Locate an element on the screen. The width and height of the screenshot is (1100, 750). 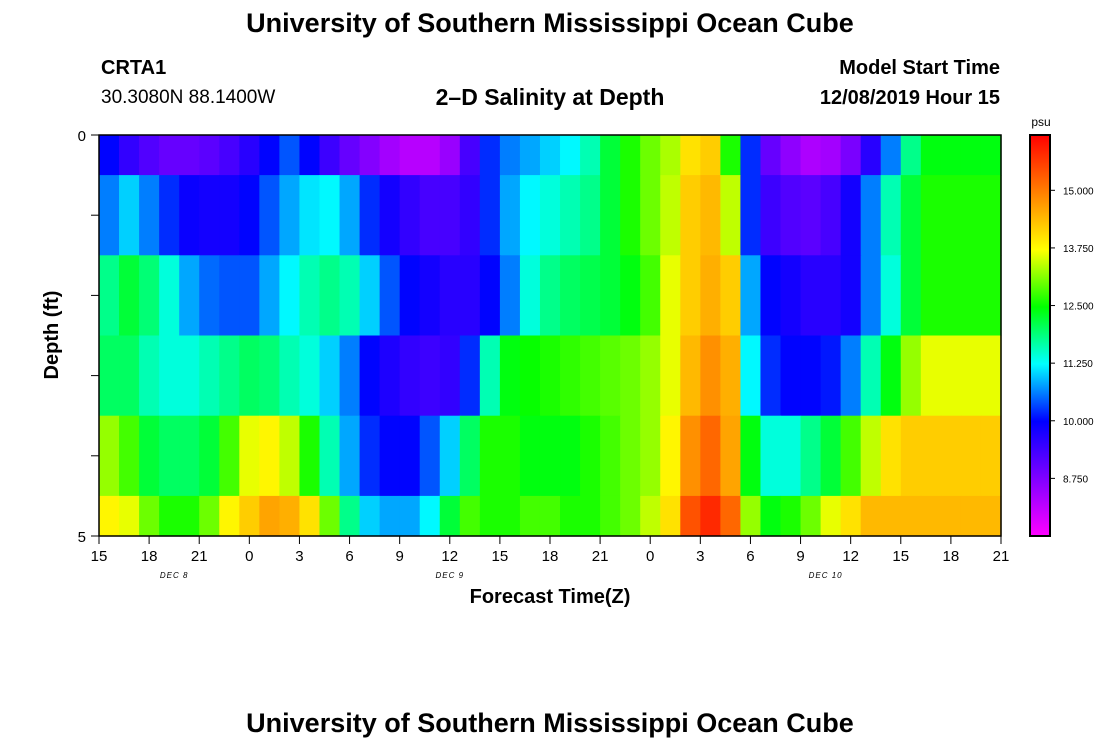
x-tick-label: 21 is located at coordinates (199, 556).